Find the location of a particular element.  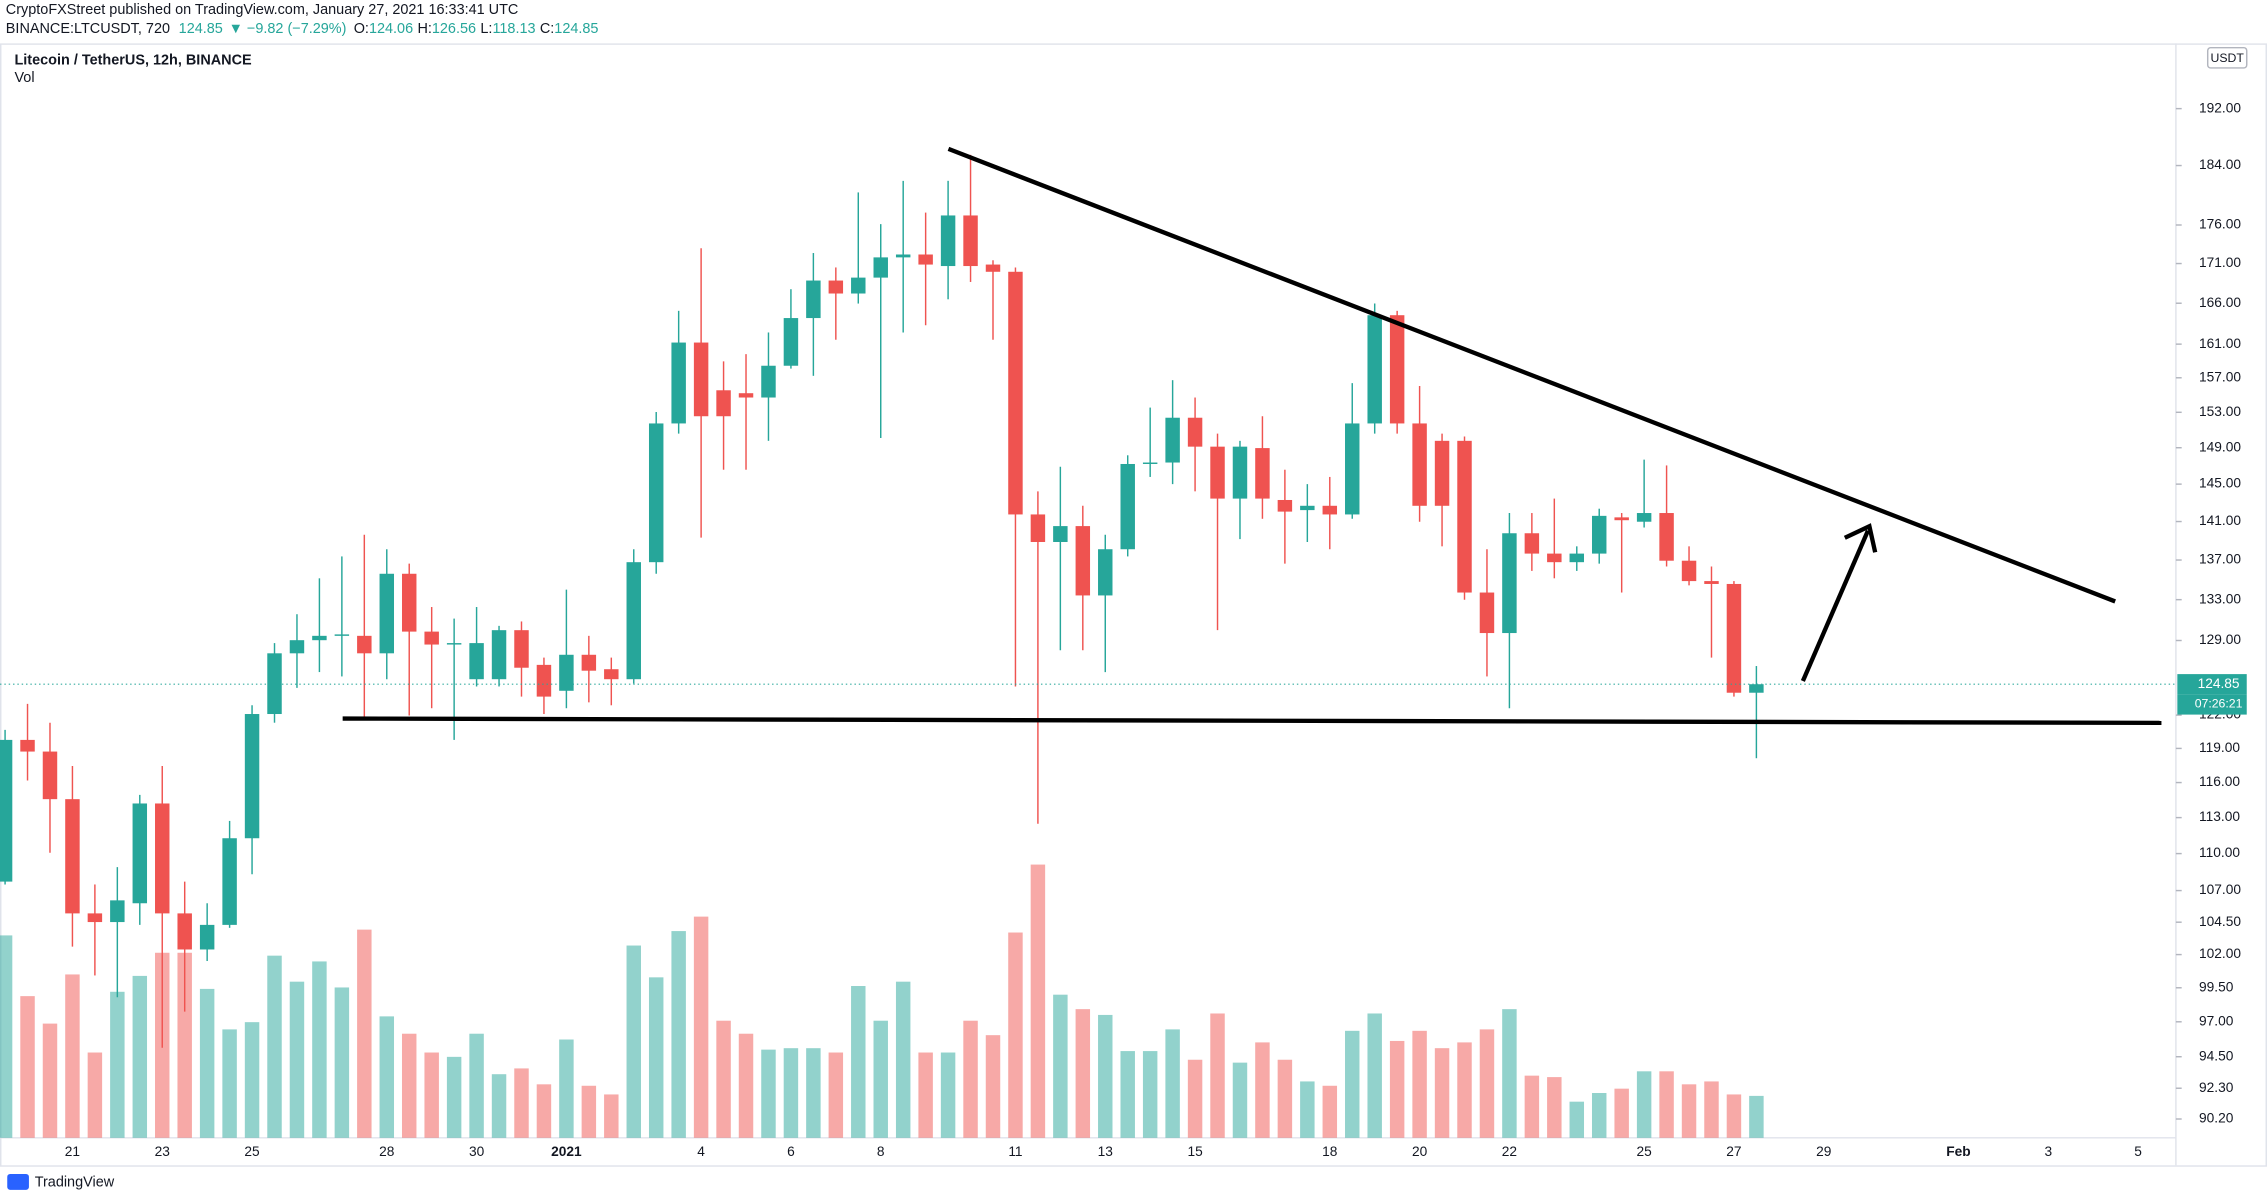

volume-label: Vol is located at coordinates (24, 78).